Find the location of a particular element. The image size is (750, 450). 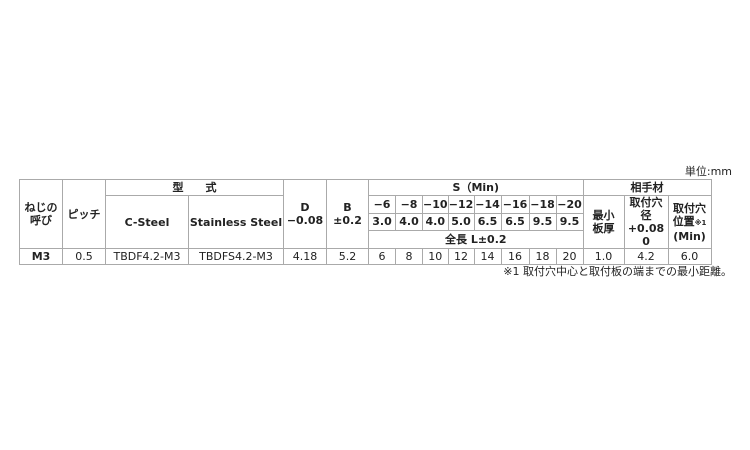

cell-pitch: 0.5 is located at coordinates (84, 256).